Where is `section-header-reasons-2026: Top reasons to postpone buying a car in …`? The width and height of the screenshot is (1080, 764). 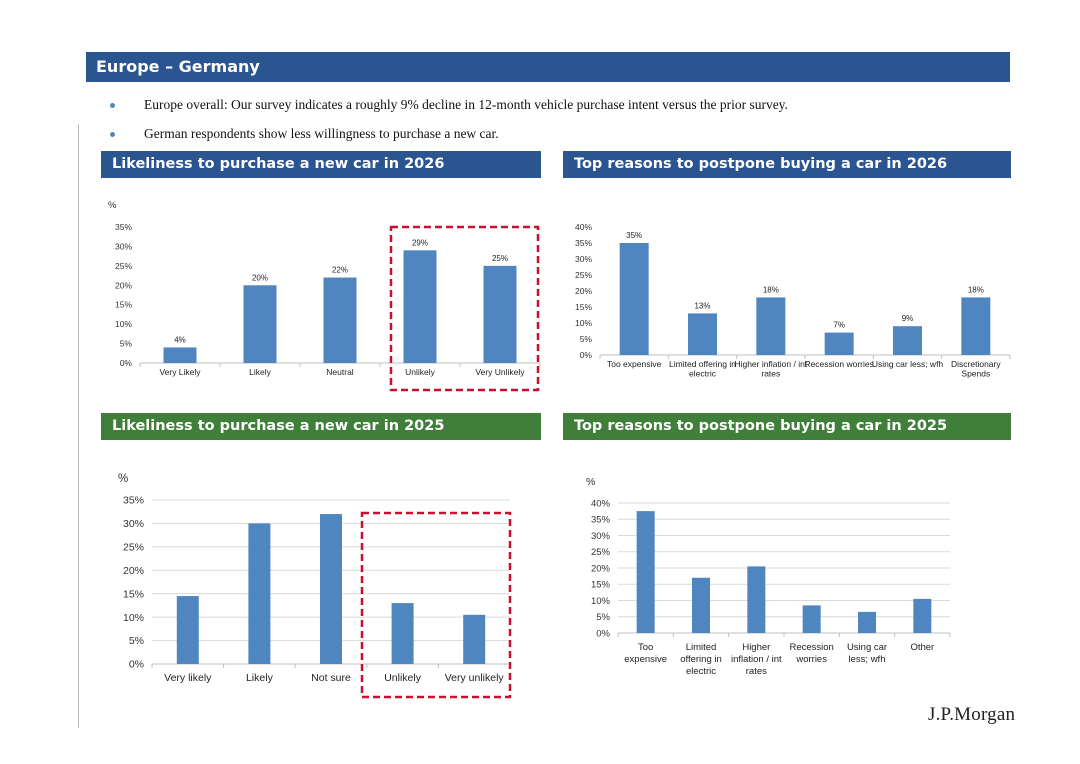
section-header-reasons-2026: Top reasons to postpone buying a car in … is located at coordinates (787, 164).